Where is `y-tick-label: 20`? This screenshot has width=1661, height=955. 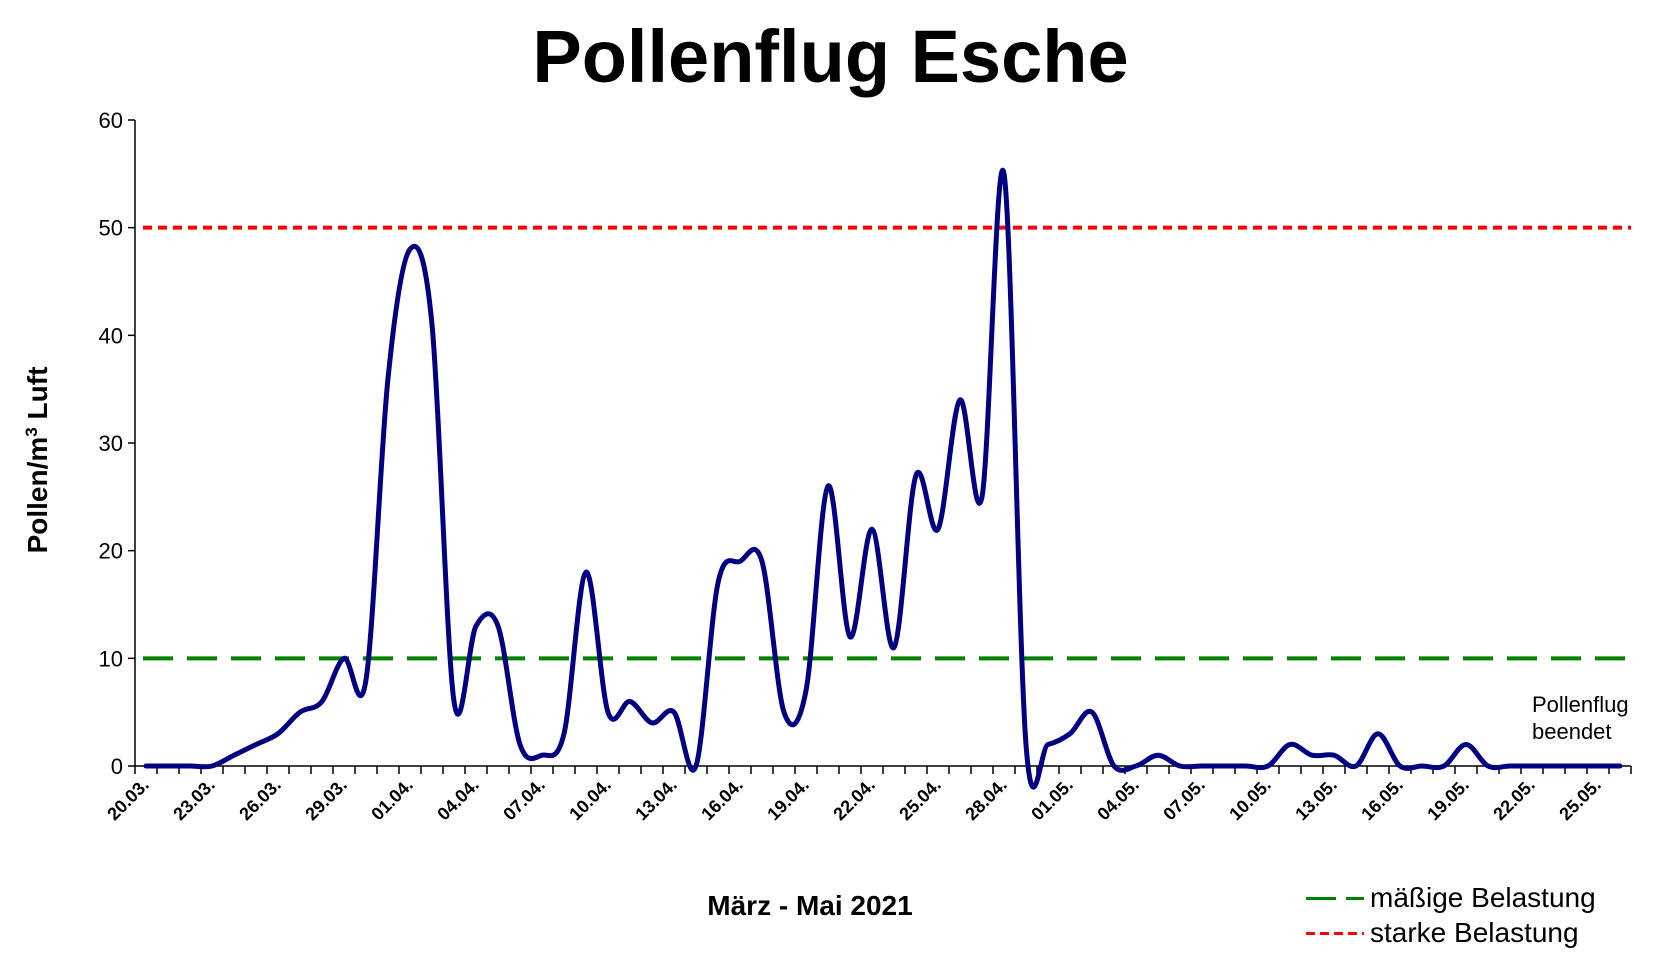
y-tick-label: 20 is located at coordinates (111, 551).